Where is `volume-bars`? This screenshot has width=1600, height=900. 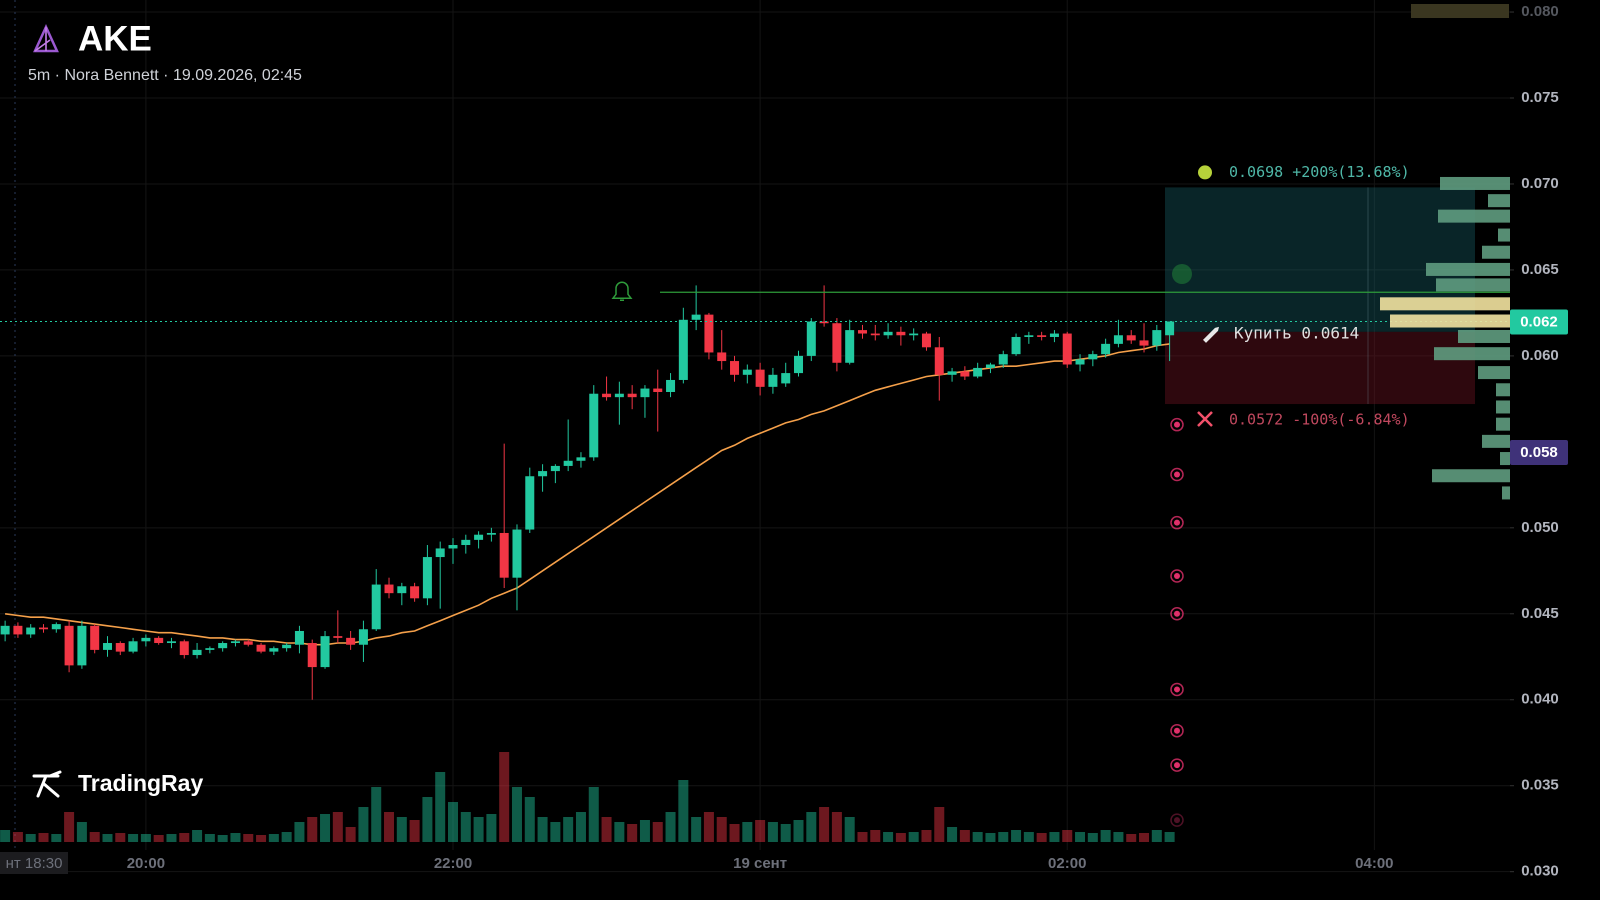 volume-bars is located at coordinates (587, 797).